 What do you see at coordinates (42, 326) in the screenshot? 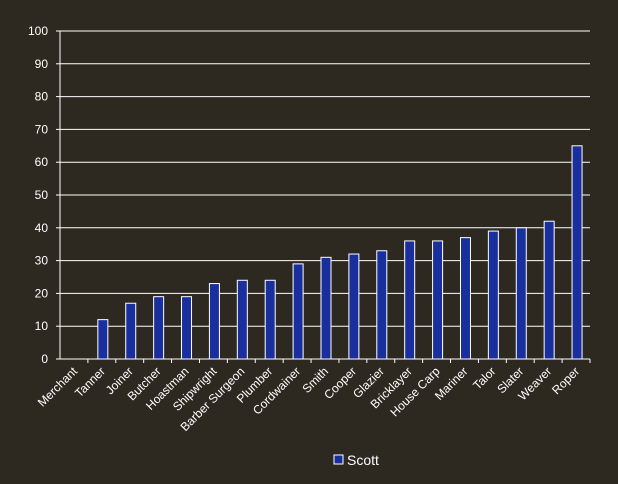
I see `y-tick-label: 10` at bounding box center [42, 326].